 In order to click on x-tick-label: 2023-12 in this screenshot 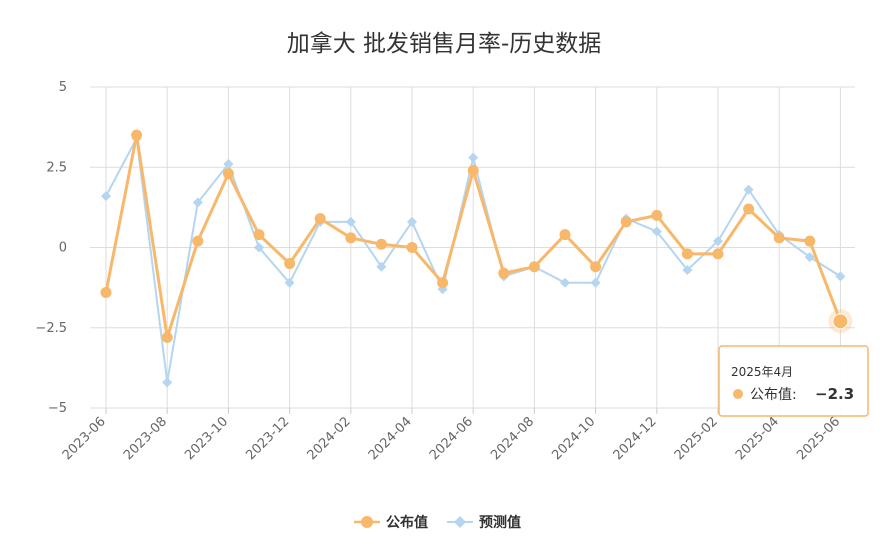, I will do `click(267, 438)`.